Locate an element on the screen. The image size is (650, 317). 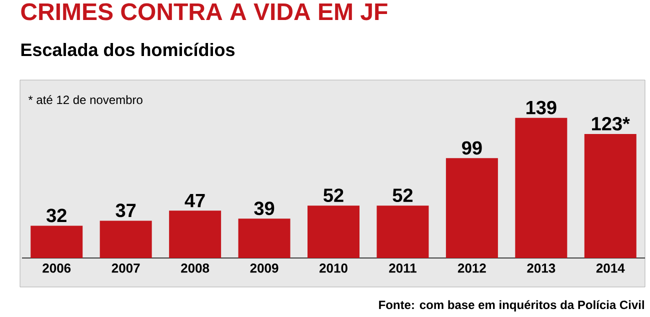
data-label: 47 is located at coordinates (194, 201).